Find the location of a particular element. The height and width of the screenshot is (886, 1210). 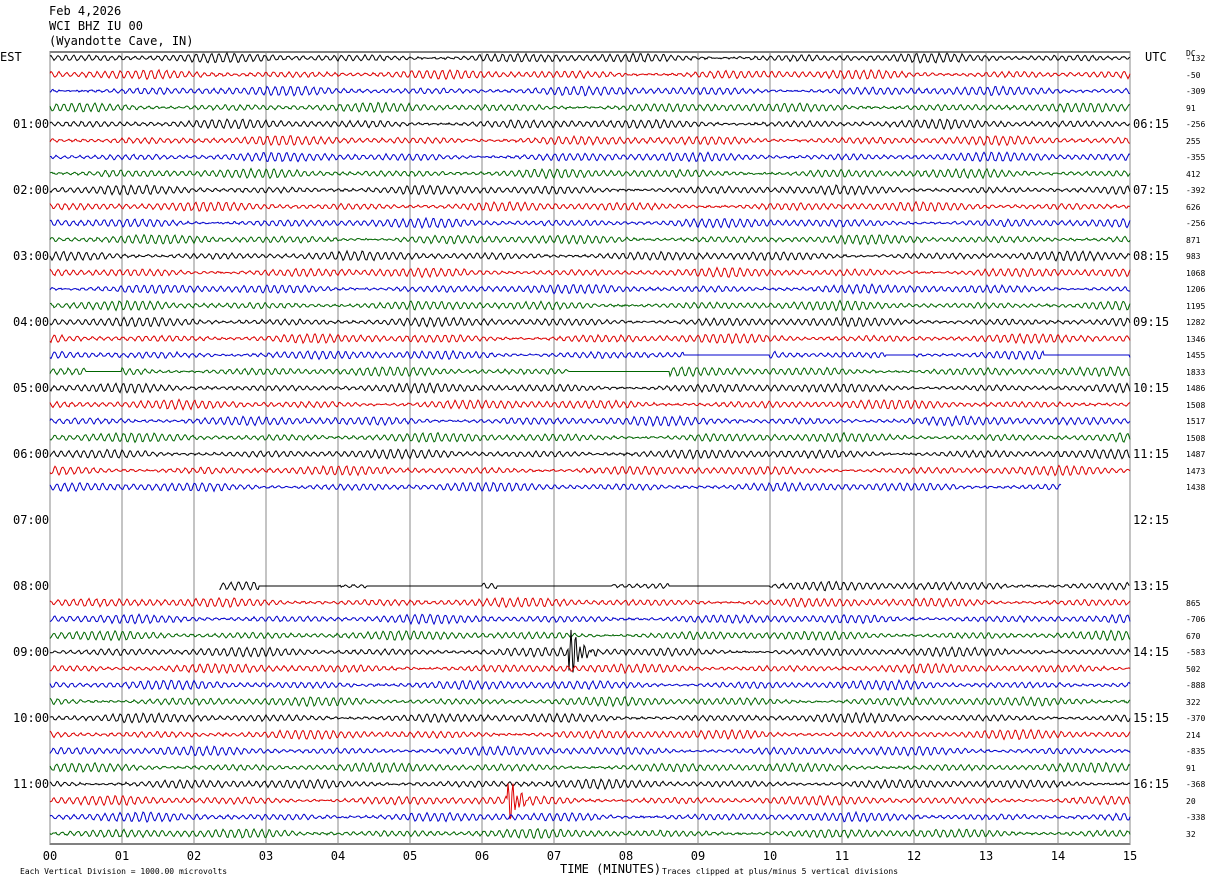

dc-offset-label: 1346 is located at coordinates (1196, 339).